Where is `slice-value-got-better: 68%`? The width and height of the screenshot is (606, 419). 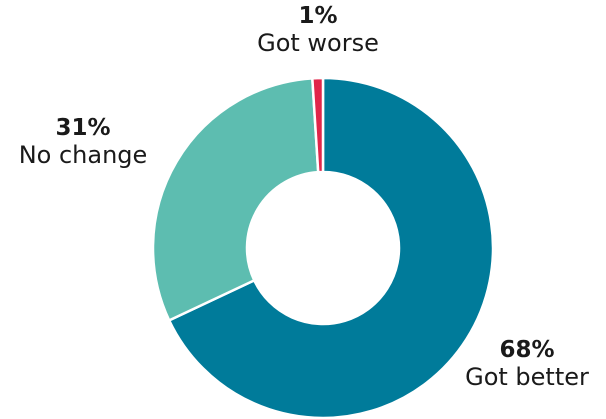
slice-value-got-better: 68% is located at coordinates (527, 350).